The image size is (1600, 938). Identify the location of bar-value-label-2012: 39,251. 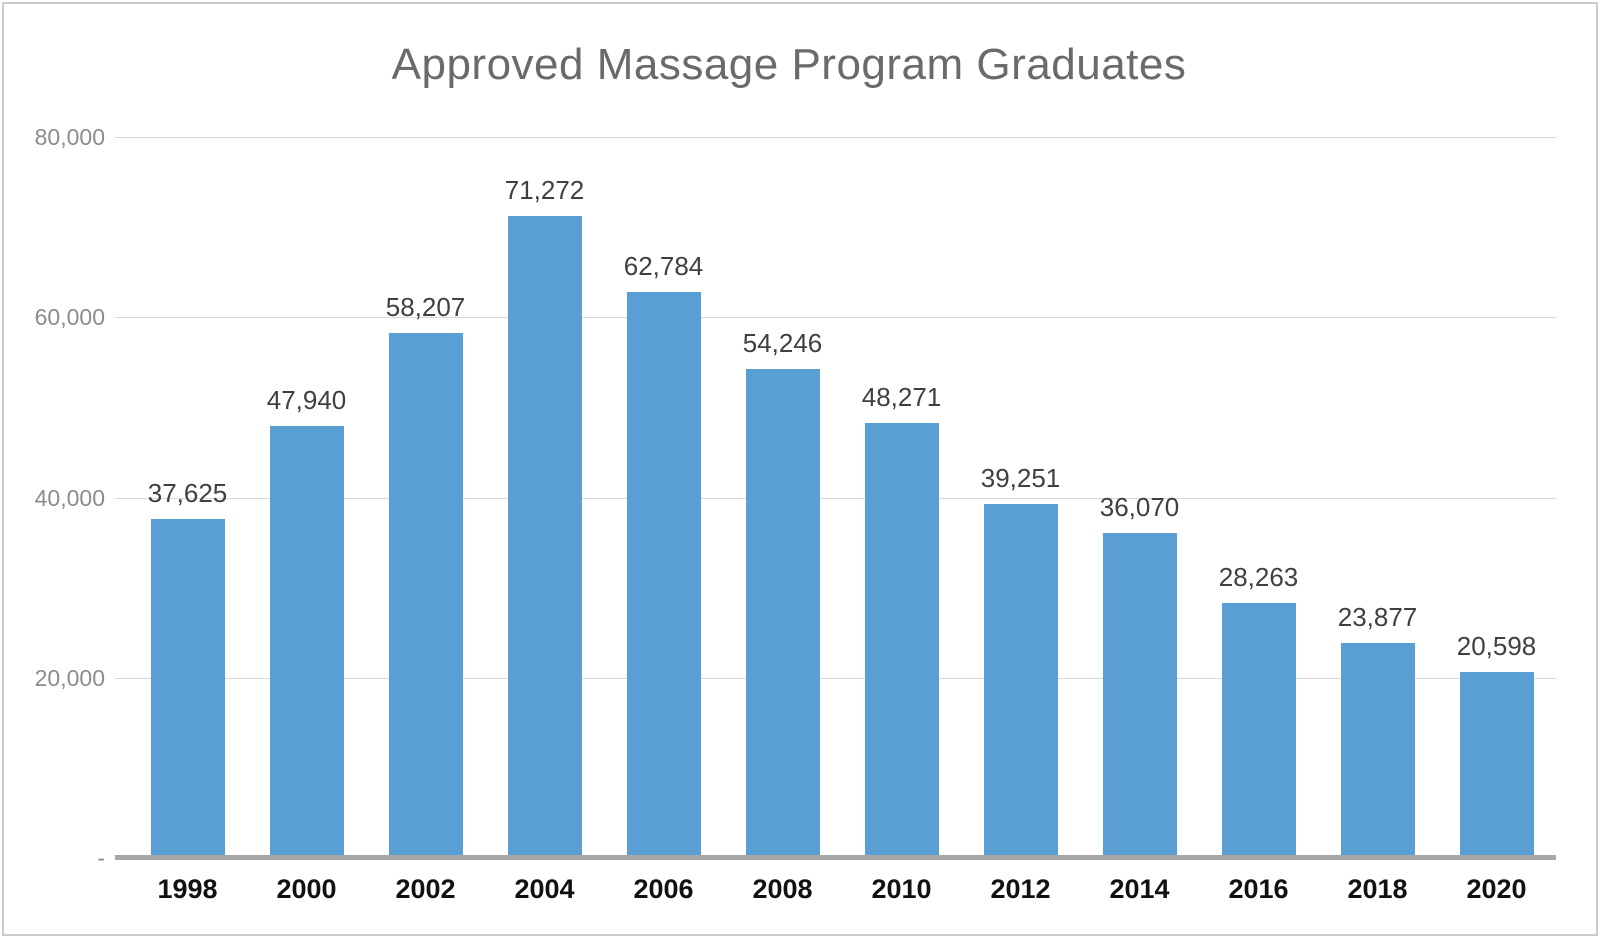
(1020, 478).